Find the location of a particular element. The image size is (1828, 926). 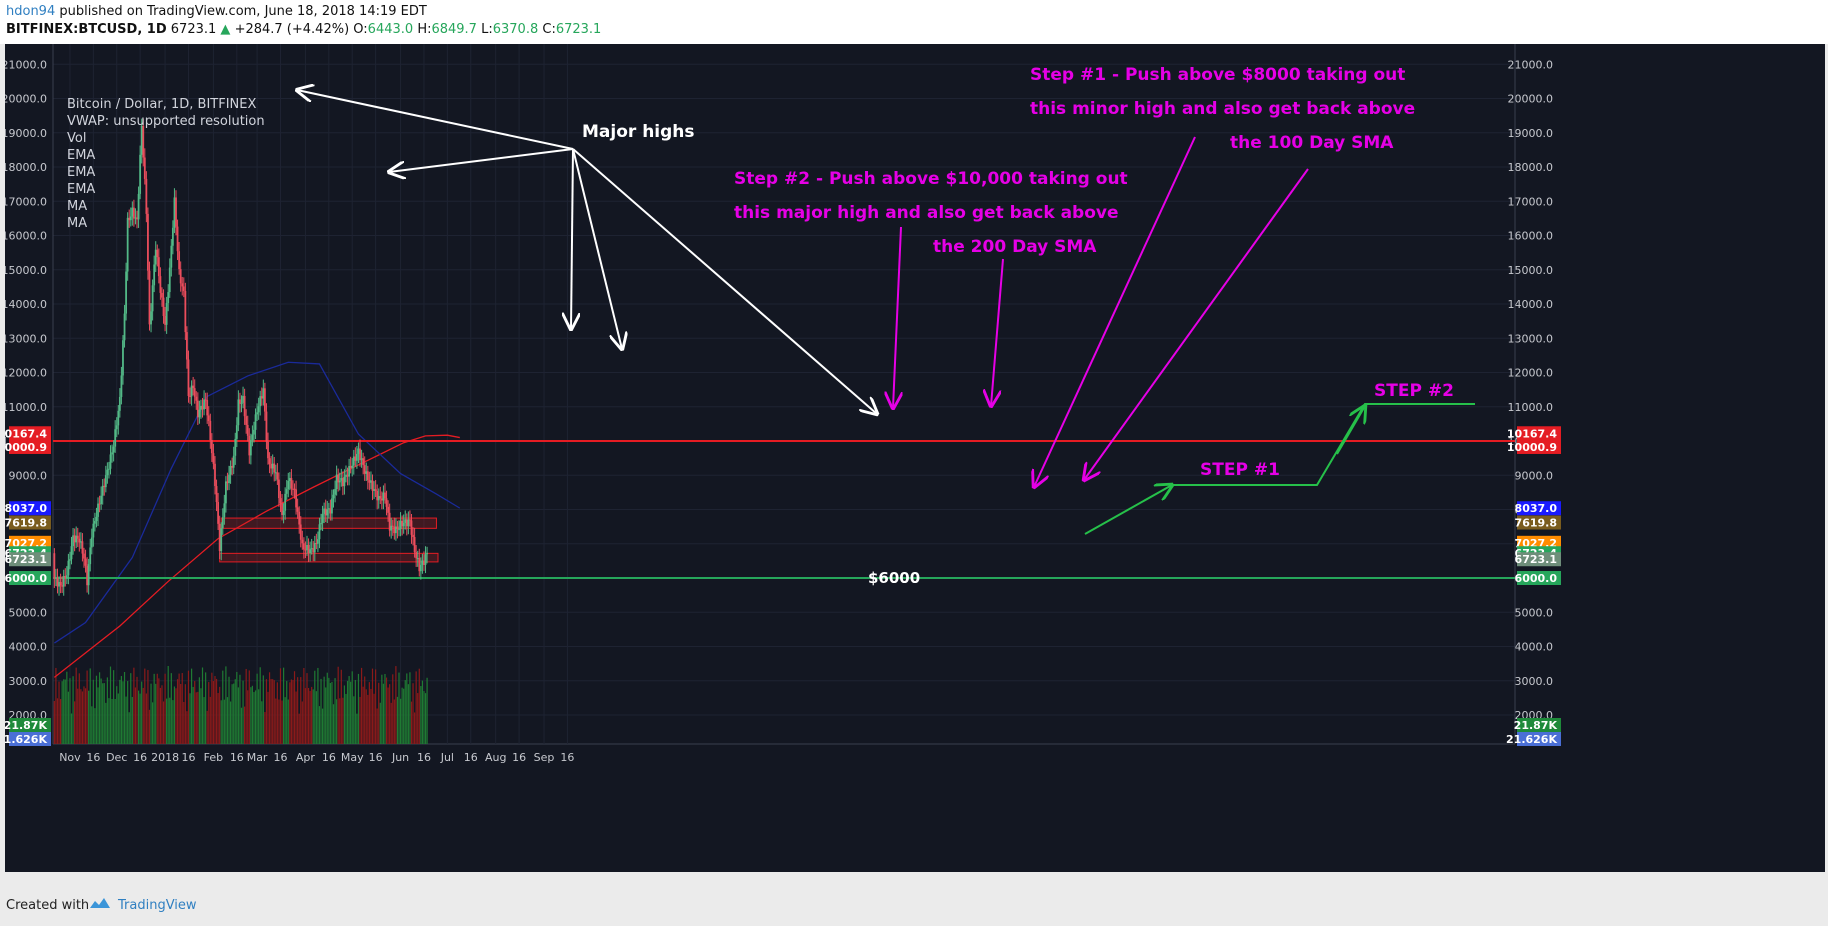

price-tick-left: 17000.0 is located at coordinates (26, 201).